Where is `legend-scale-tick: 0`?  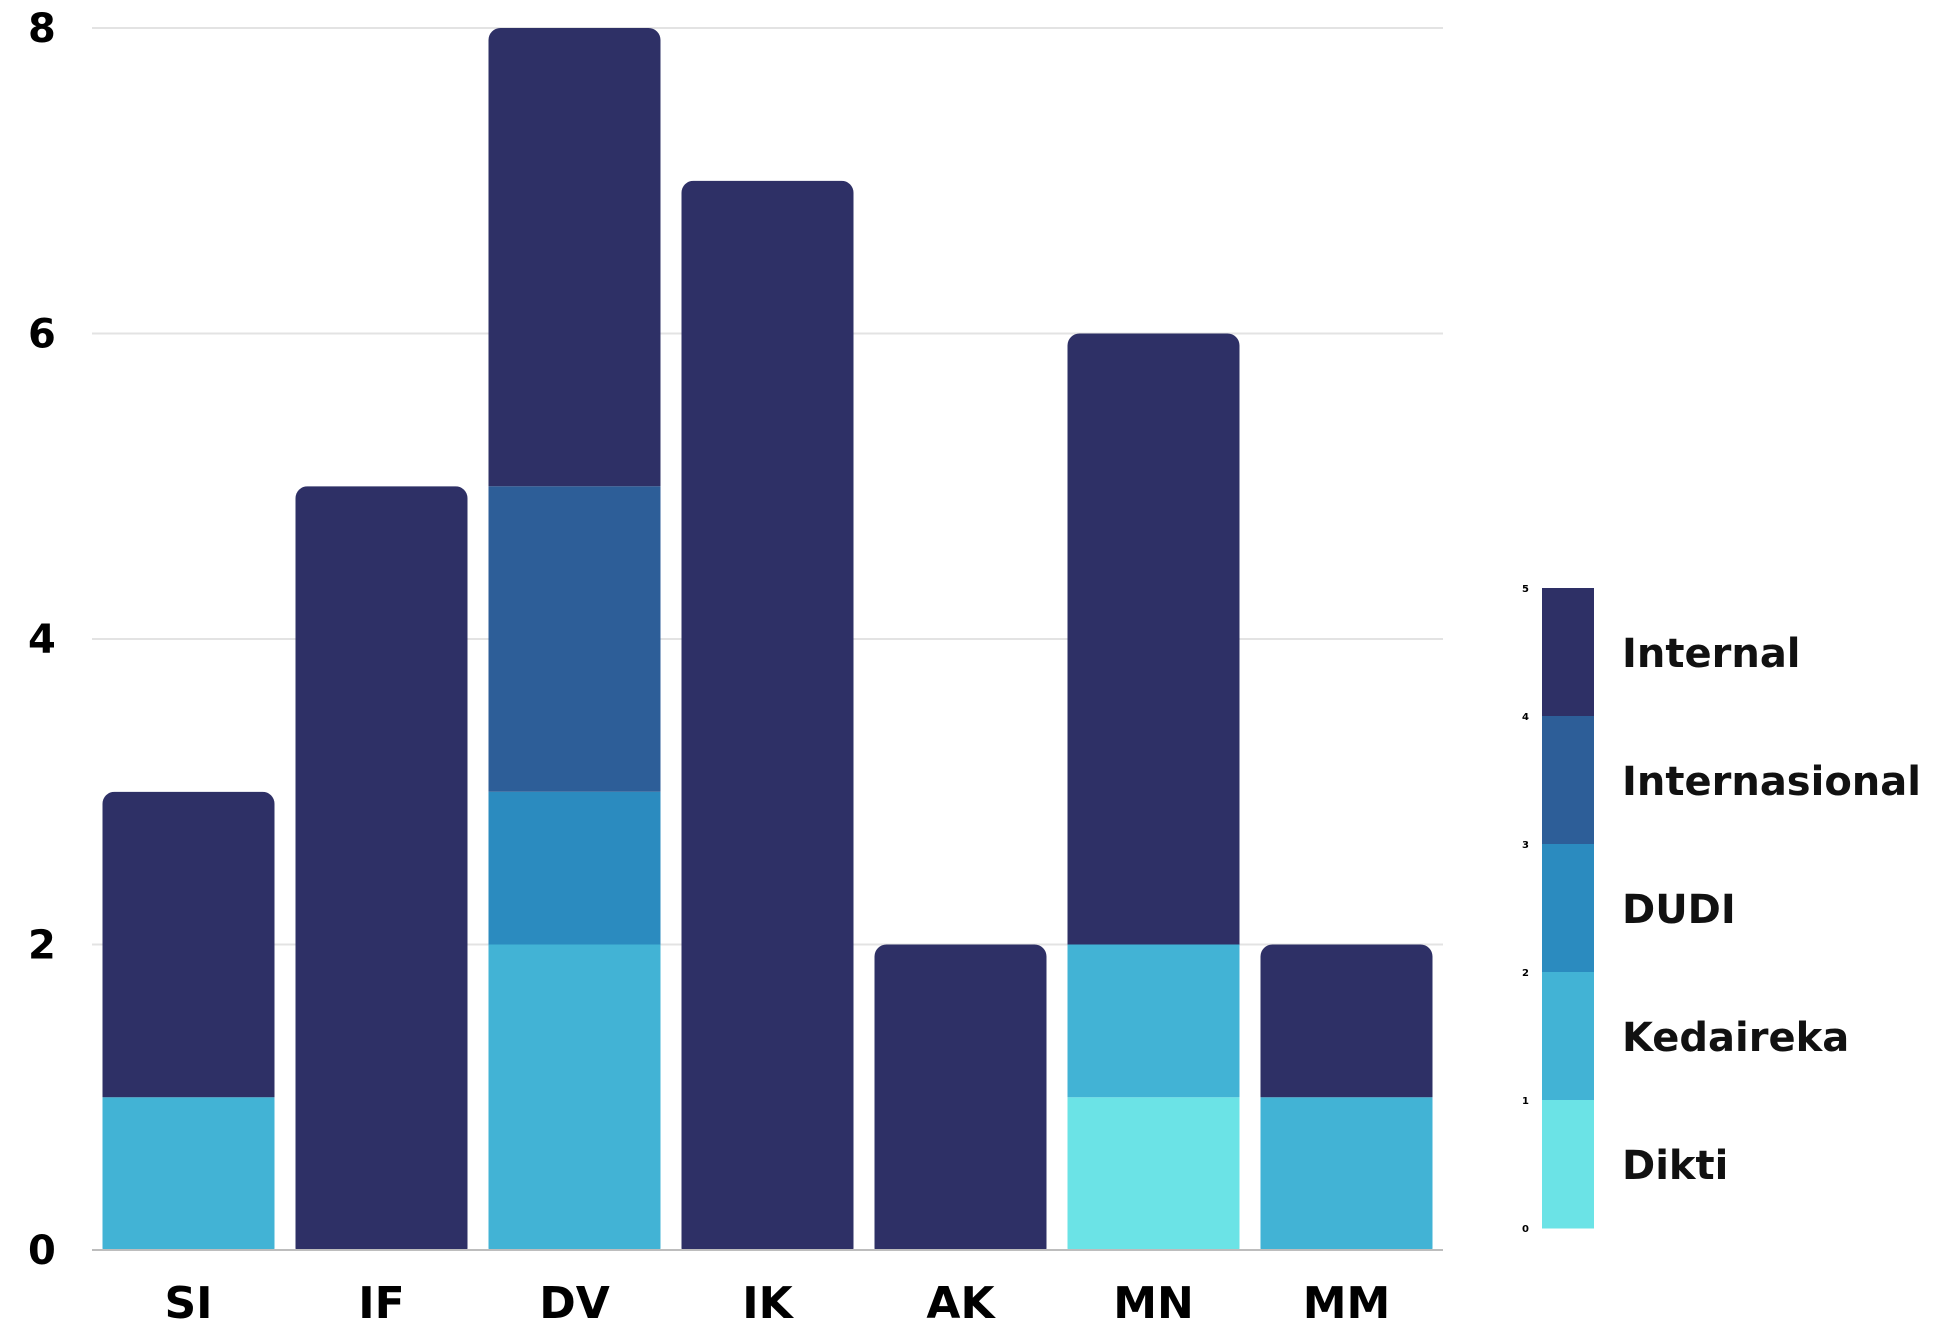
legend-scale-tick: 0 is located at coordinates (1525, 1229).